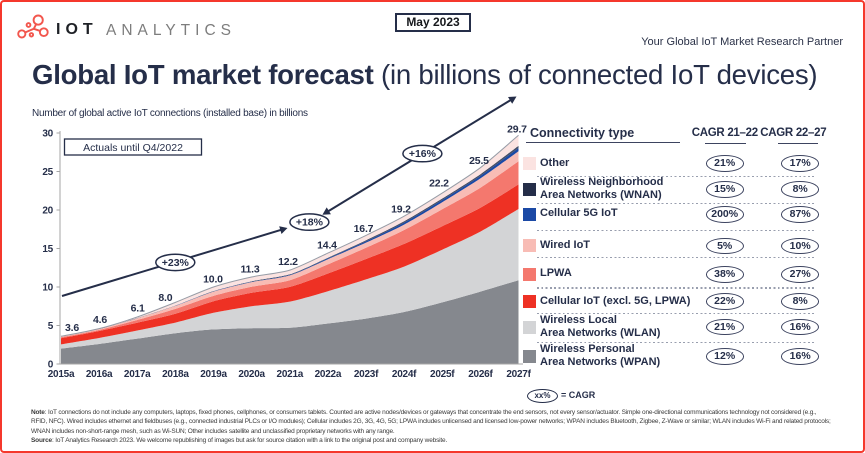 The image size is (865, 453). I want to click on svg-text: 14.4, so click(327, 245).